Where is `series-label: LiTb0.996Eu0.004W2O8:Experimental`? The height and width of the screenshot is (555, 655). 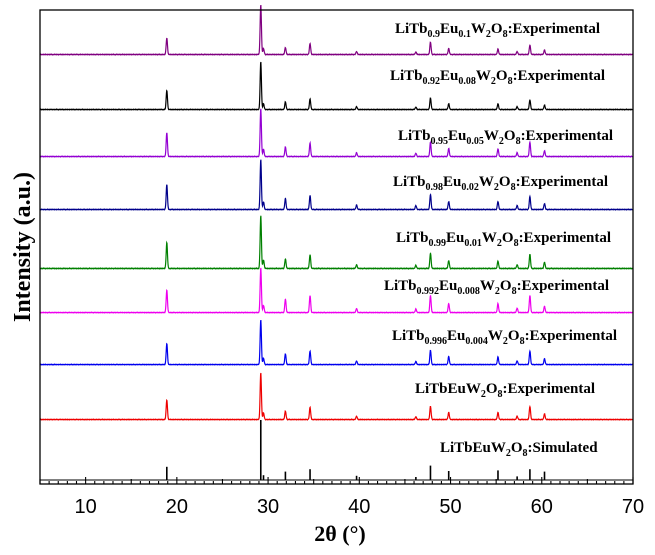
series-label: LiTb0.996Eu0.004W2O8:Experimental is located at coordinates (504, 337).